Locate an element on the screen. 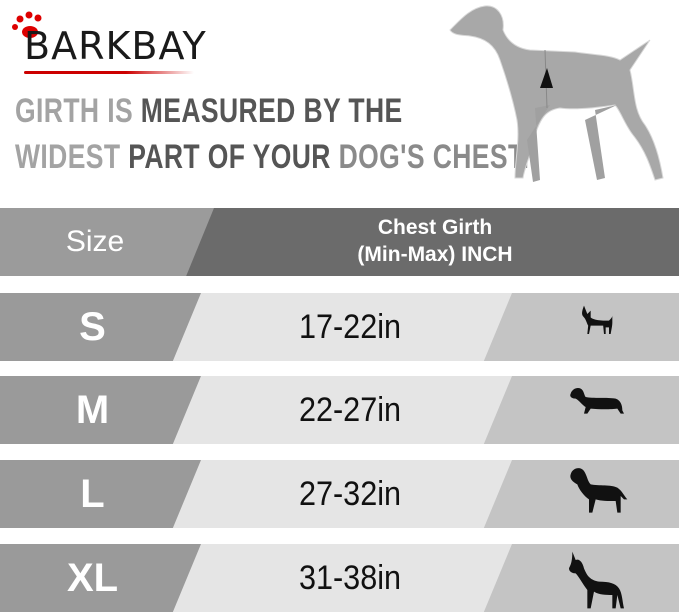 The image size is (679, 614). headline-text: GIRTH IS is located at coordinates (78, 111).